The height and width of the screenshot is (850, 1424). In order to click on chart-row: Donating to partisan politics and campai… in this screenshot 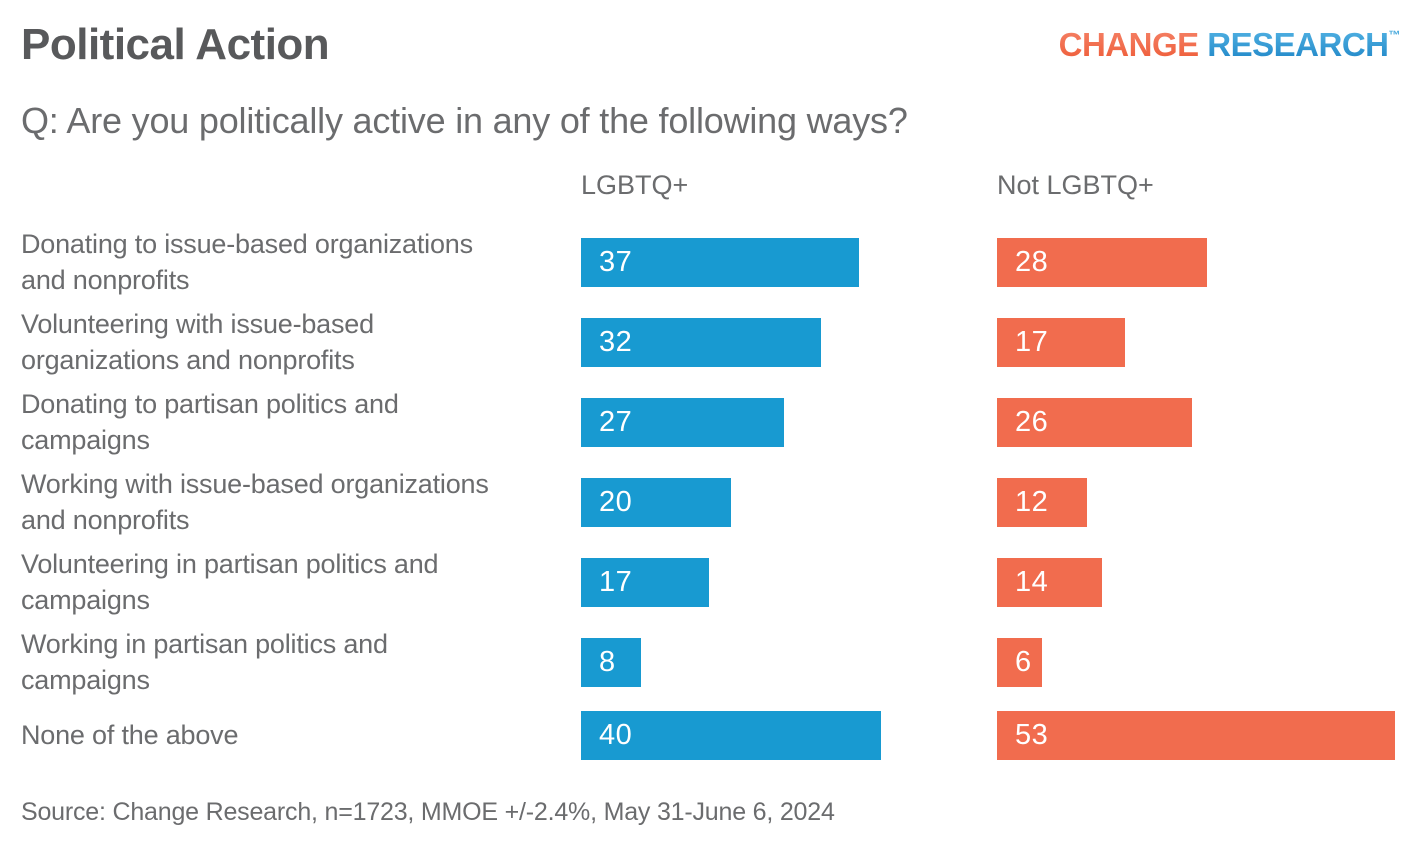, I will do `click(712, 422)`.